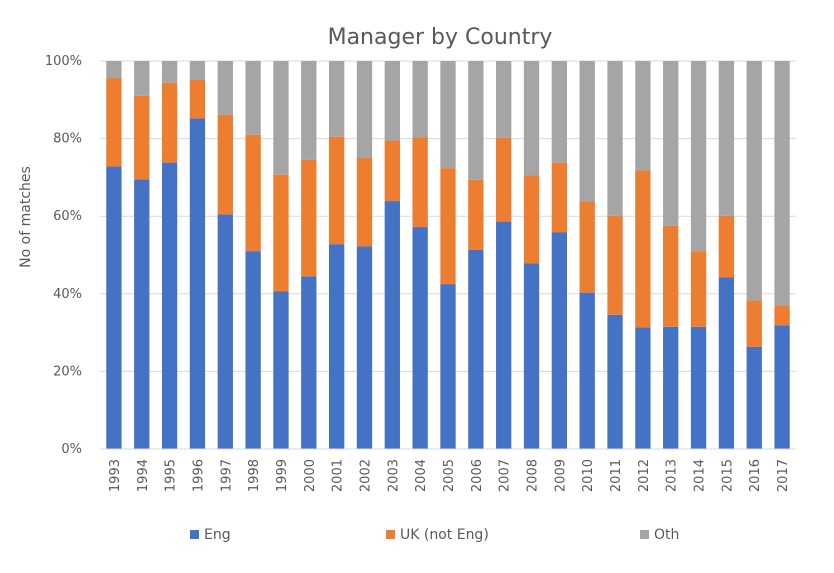 The image size is (834, 573). Describe the element at coordinates (169, 72) in the screenshot. I see `bar-oth-1995` at that location.